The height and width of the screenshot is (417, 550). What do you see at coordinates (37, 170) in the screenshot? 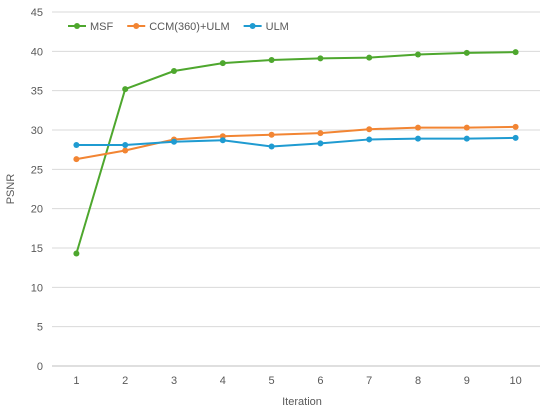
I see `y-tick-label: 25` at bounding box center [37, 170].